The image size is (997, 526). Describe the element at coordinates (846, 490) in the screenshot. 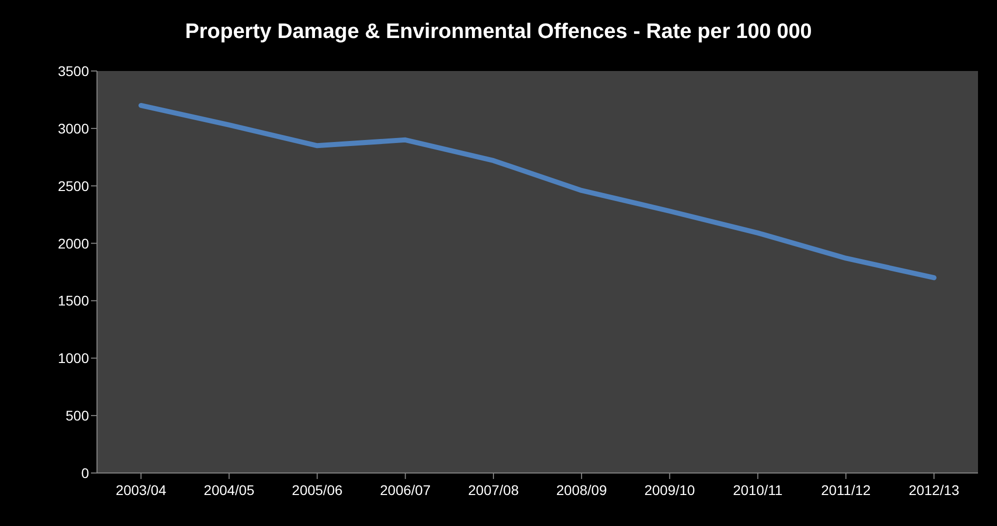

I see `x-tick-label: 2011/12` at that location.